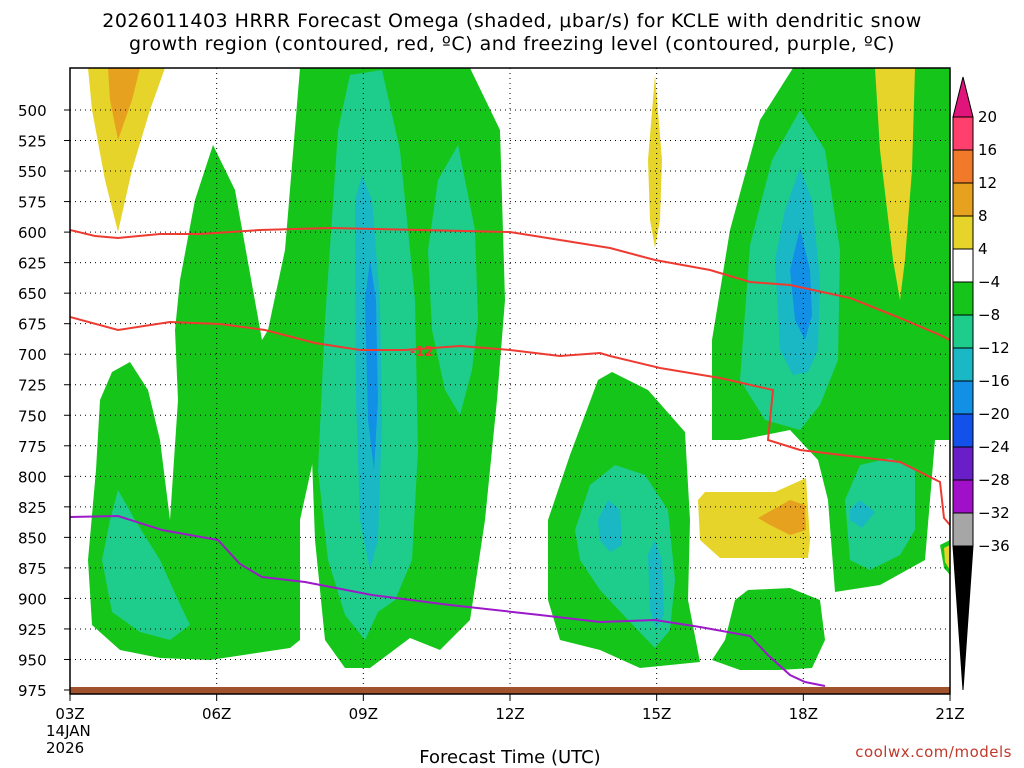  Describe the element at coordinates (987, 150) in the screenshot. I see `colorbar-label: 16` at that location.